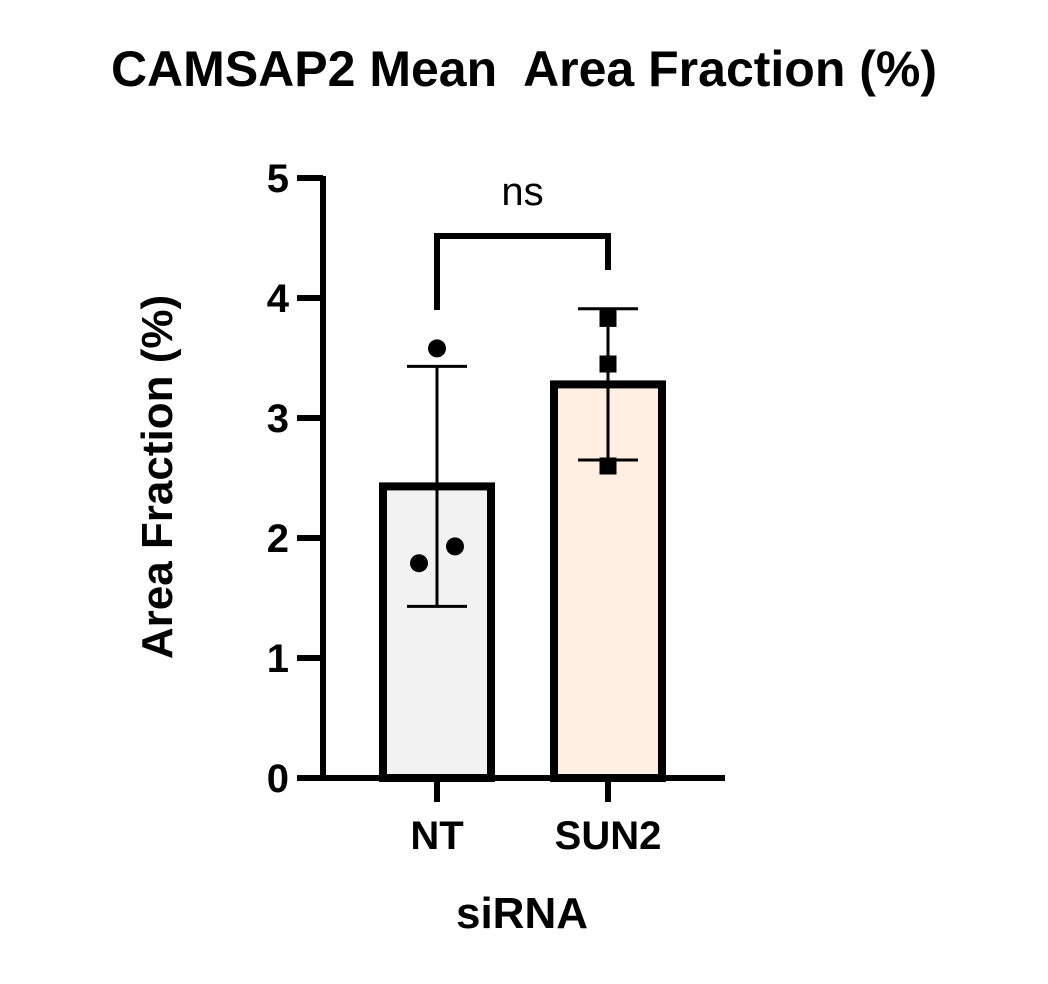 This screenshot has height=984, width=1048. I want to click on data-point-sun2, so click(608, 466).